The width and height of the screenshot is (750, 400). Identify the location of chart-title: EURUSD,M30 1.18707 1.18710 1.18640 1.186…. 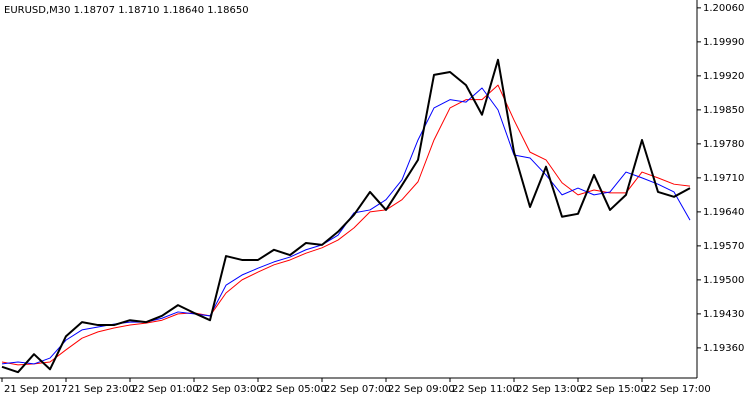
(126, 10).